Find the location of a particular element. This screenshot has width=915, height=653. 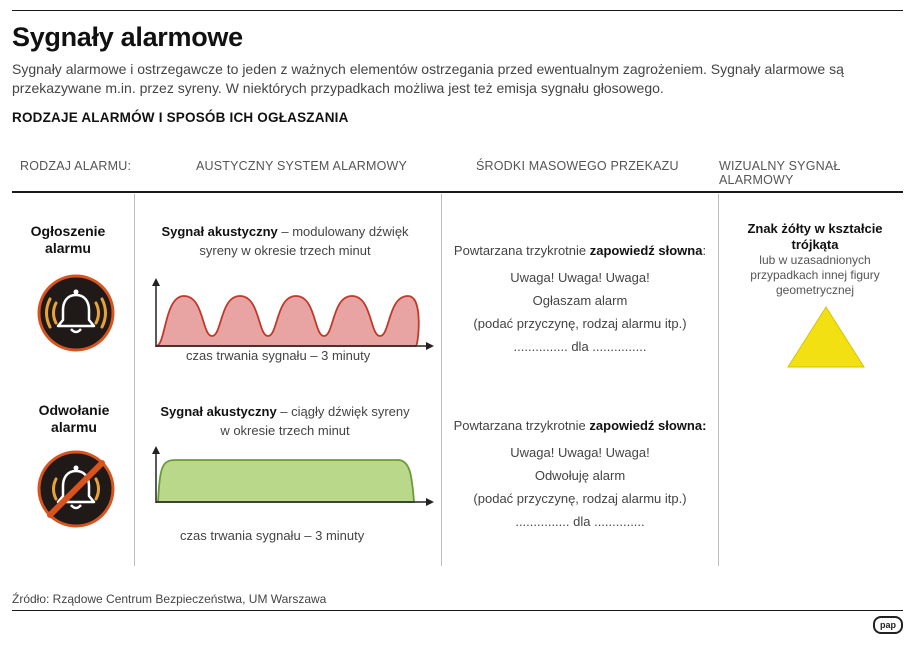

visual-bold-line: Znak żółty w kształcie is located at coordinates (815, 229).